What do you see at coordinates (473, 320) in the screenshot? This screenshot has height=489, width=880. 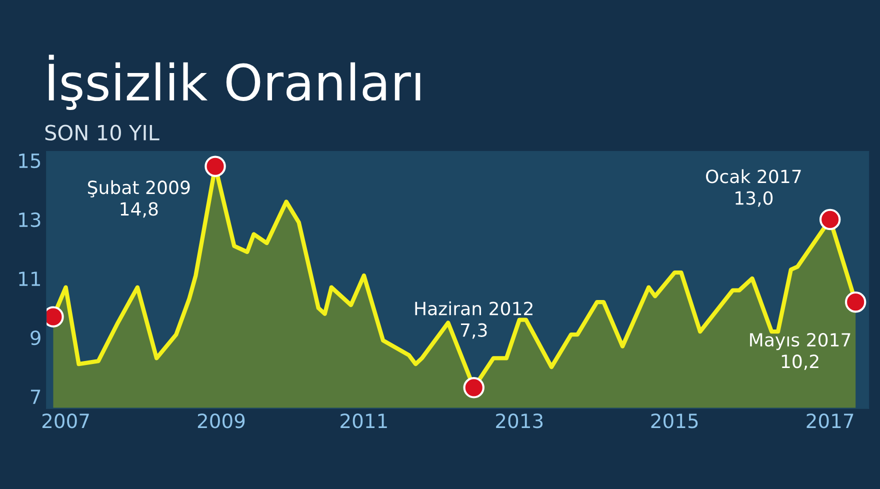 I see `annotation: Haziran 2012 7,3` at bounding box center [473, 320].